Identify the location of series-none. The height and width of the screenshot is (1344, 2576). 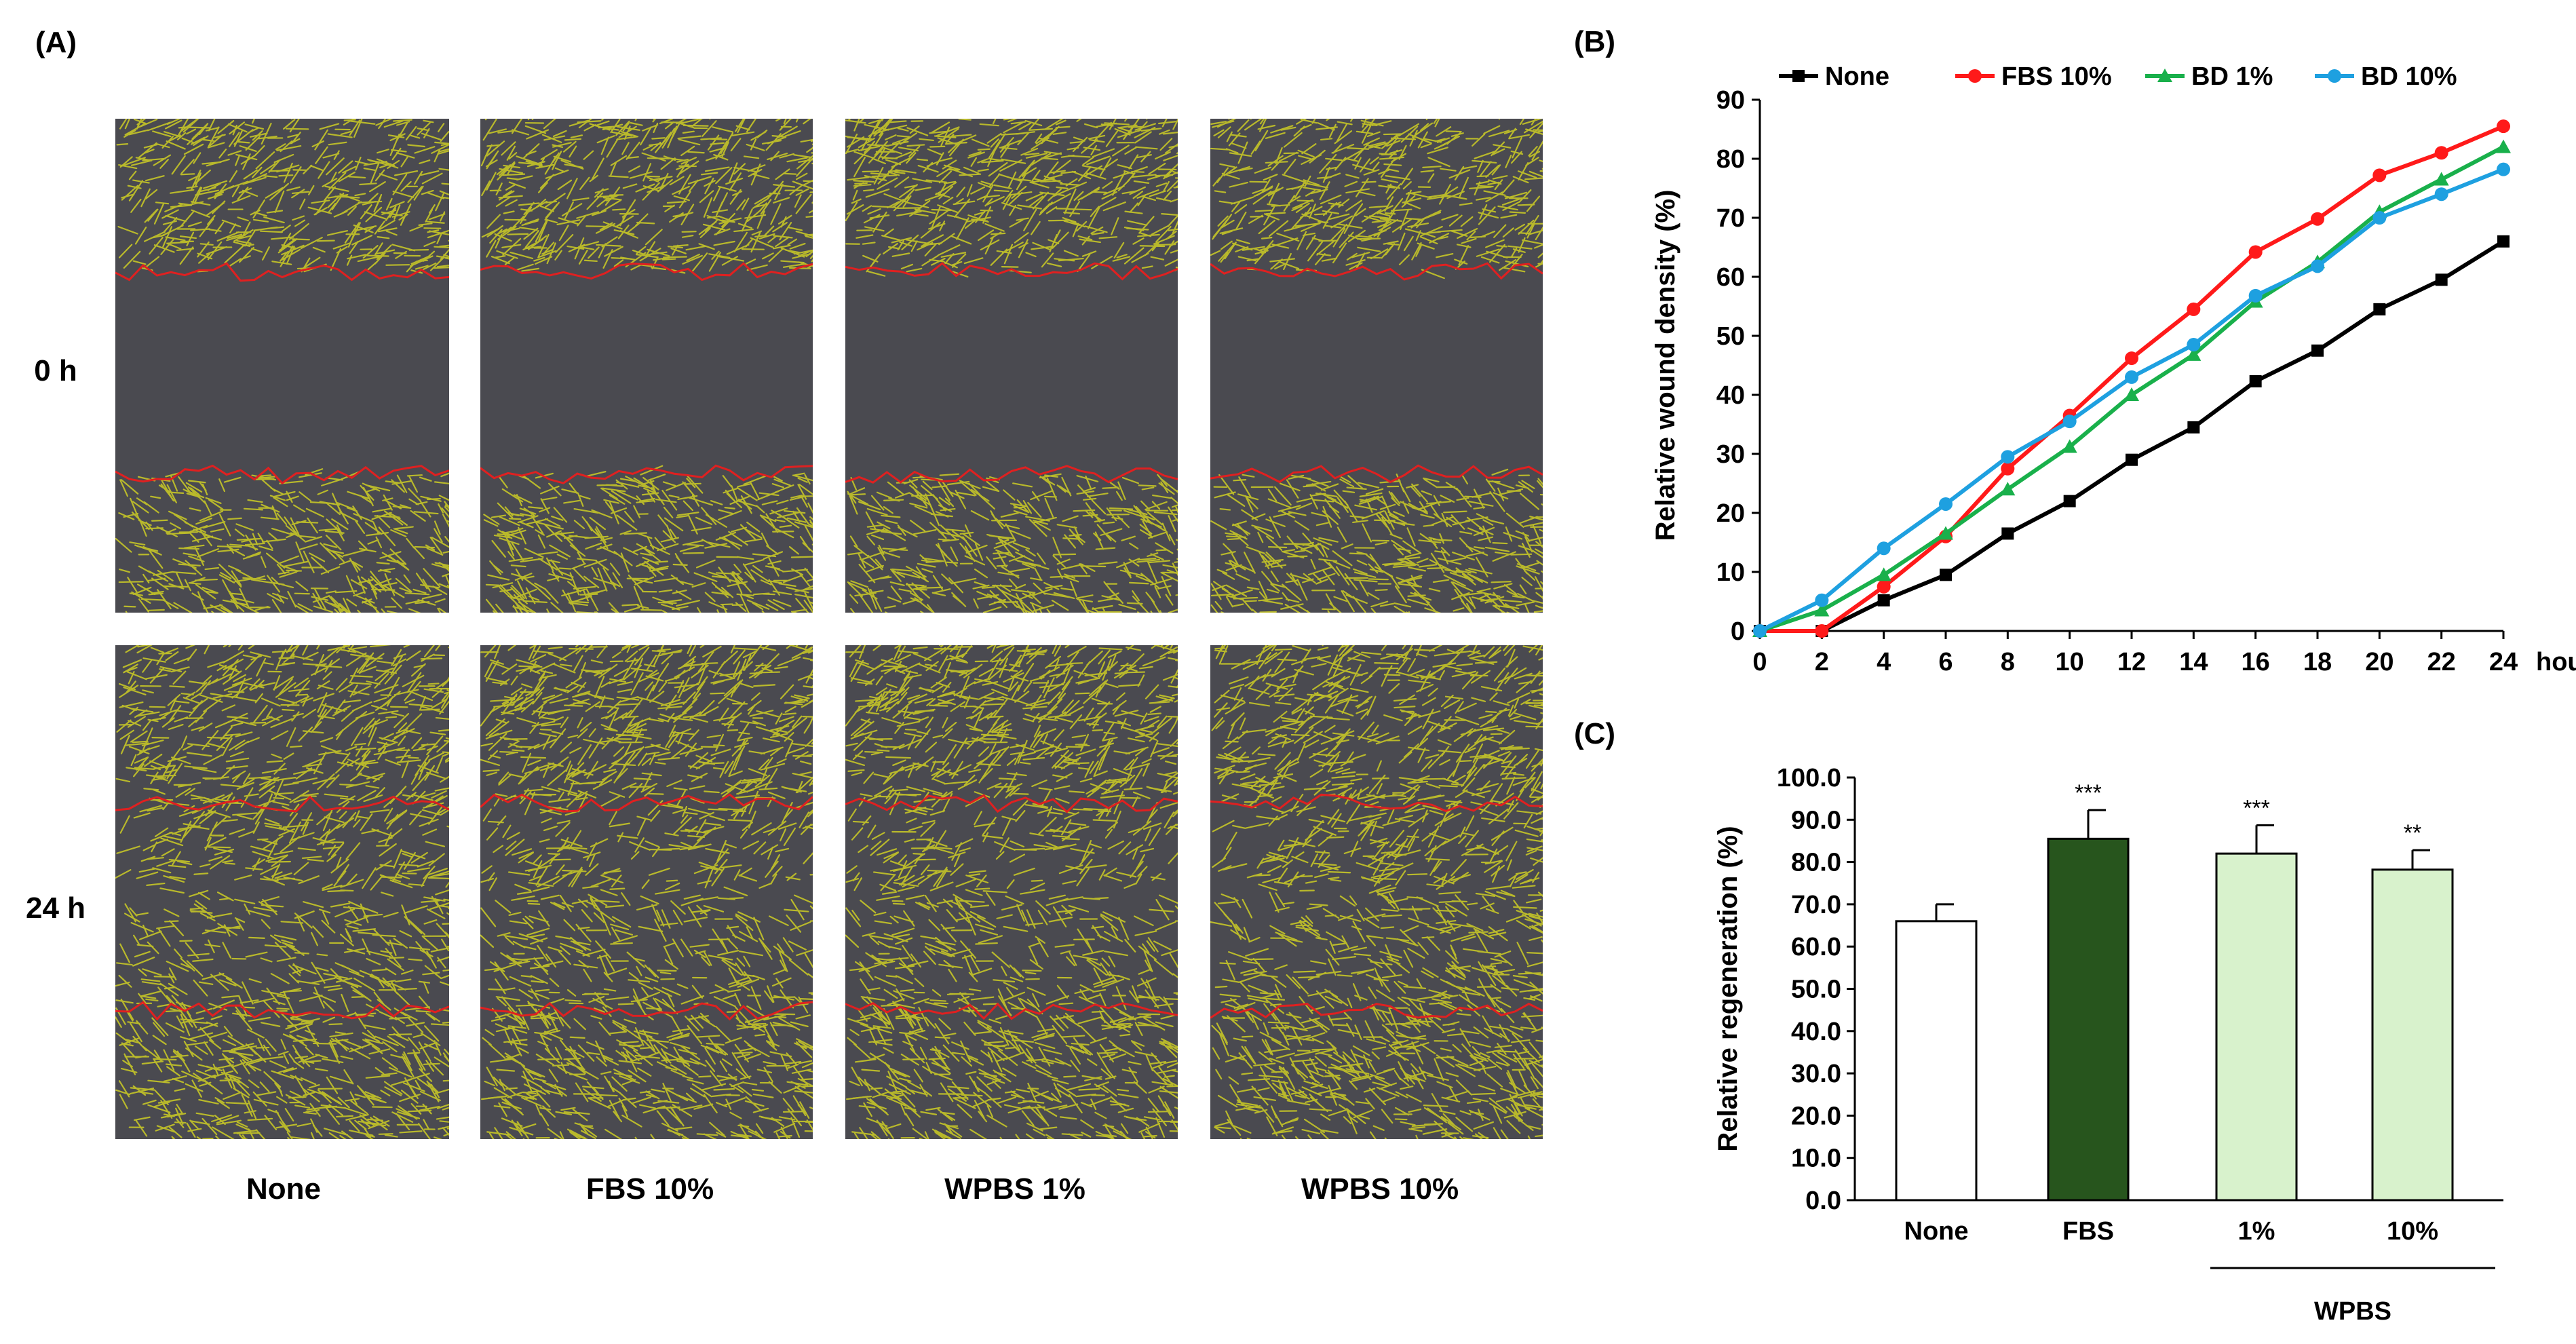
(2132, 436).